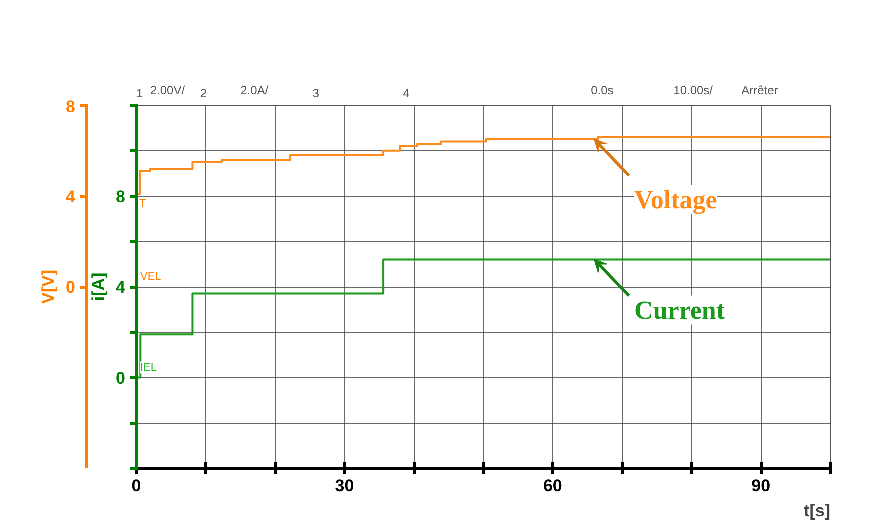 This screenshot has width=889, height=530. Describe the element at coordinates (406, 93) in the screenshot. I see `text: 4` at that location.